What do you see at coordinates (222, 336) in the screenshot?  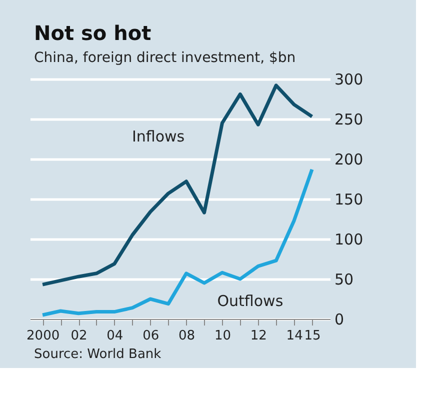 I see `x-tick-label: 10` at bounding box center [222, 336].